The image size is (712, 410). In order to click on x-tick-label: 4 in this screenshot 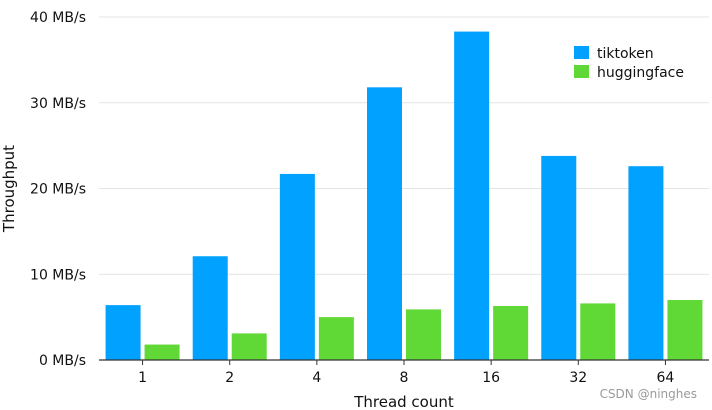, I will do `click(316, 378)`.